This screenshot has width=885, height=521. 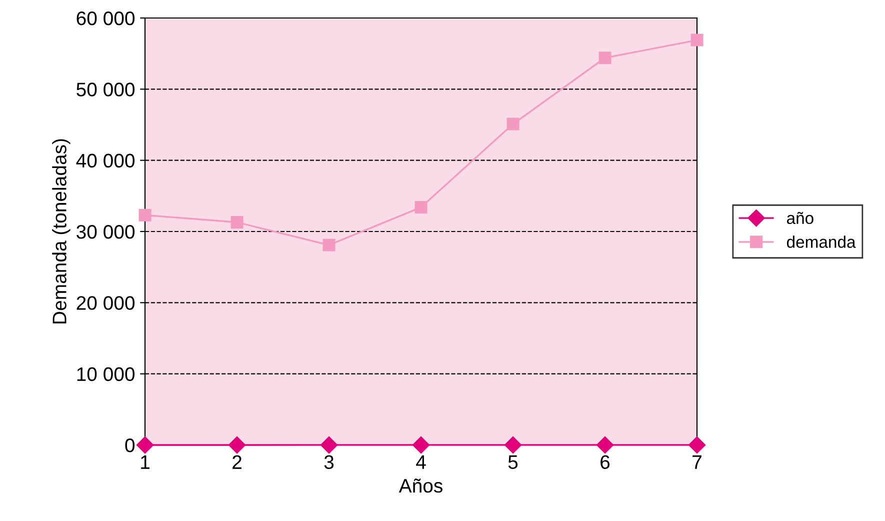 I want to click on x-tick-label: 7, so click(x=697, y=462).